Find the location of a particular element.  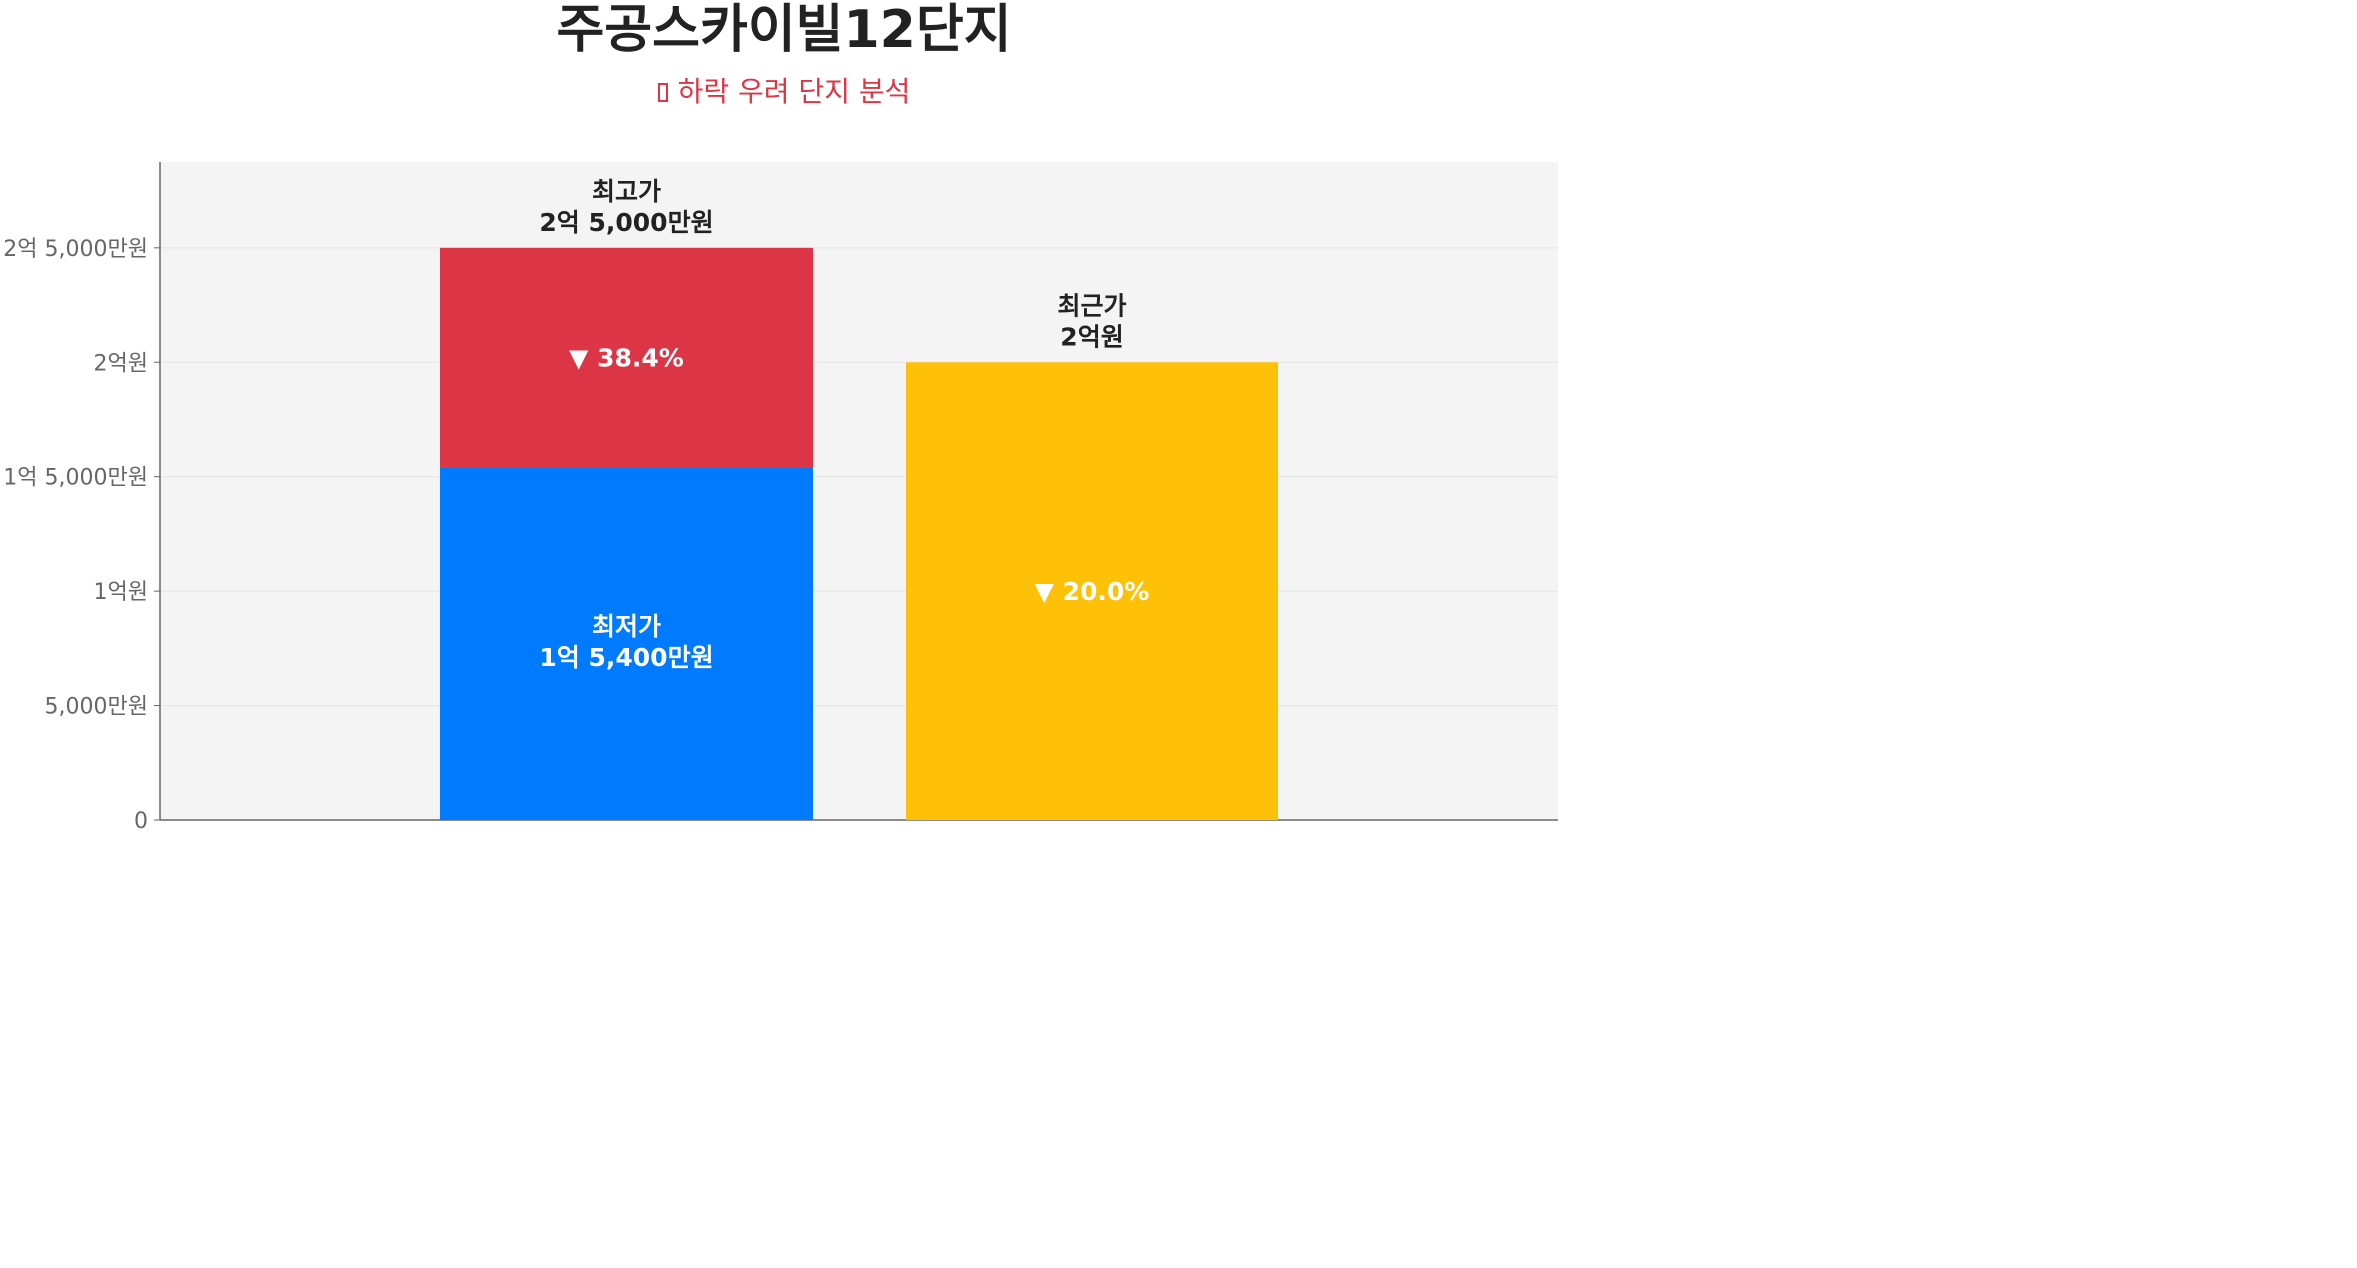

recent-drop-percent: ▼ 20.0% is located at coordinates (1092, 591).